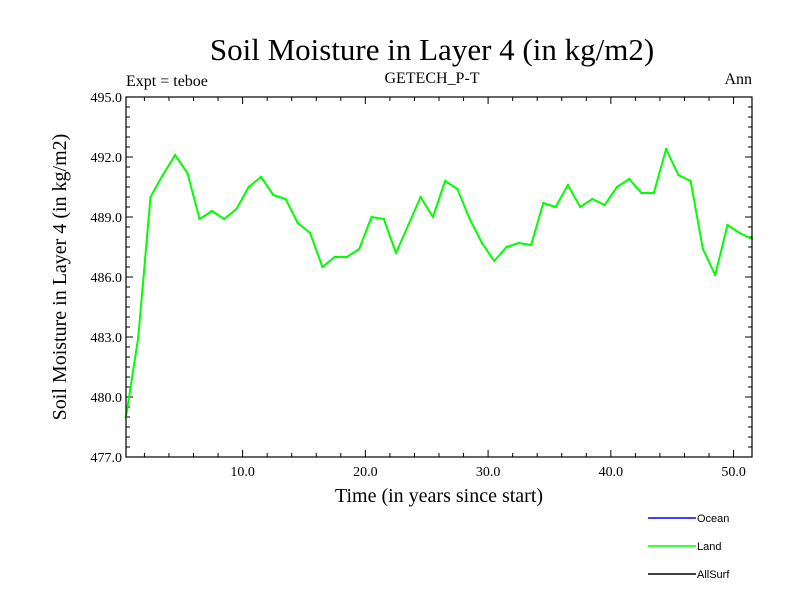  I want to click on season-label: Ann, so click(738, 79).